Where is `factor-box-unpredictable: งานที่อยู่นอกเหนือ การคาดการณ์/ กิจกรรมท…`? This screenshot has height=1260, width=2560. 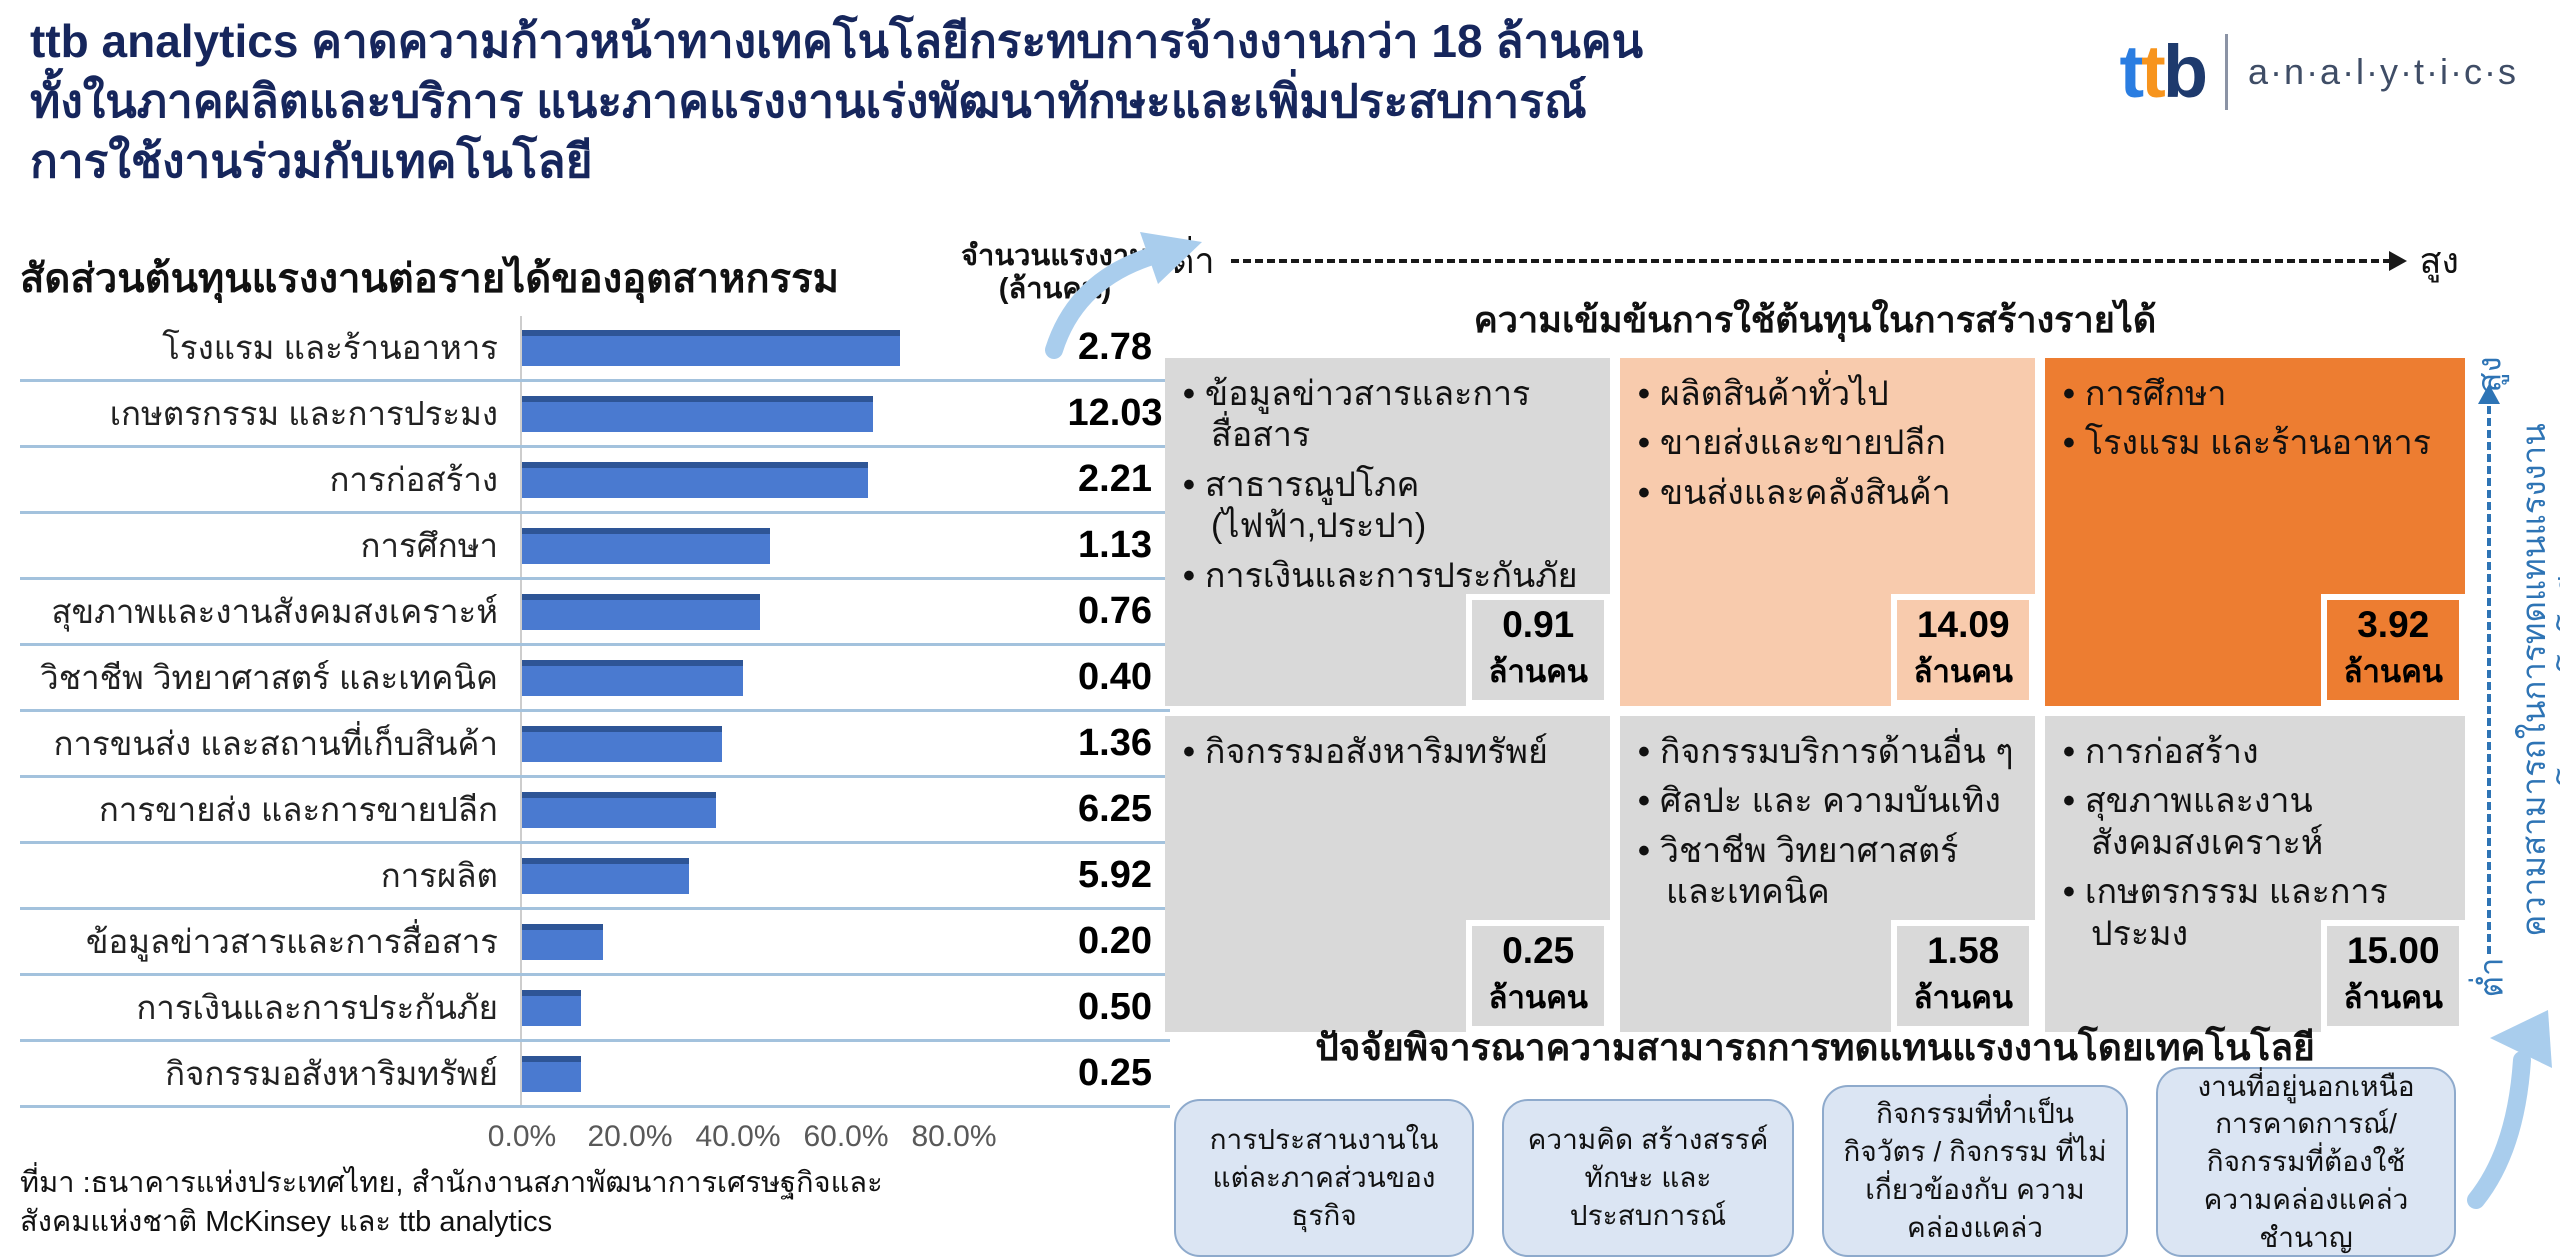 factor-box-unpredictable: งานที่อยู่นอกเหนือ การคาดการณ์/ กิจกรรมท… is located at coordinates (2306, 1162).